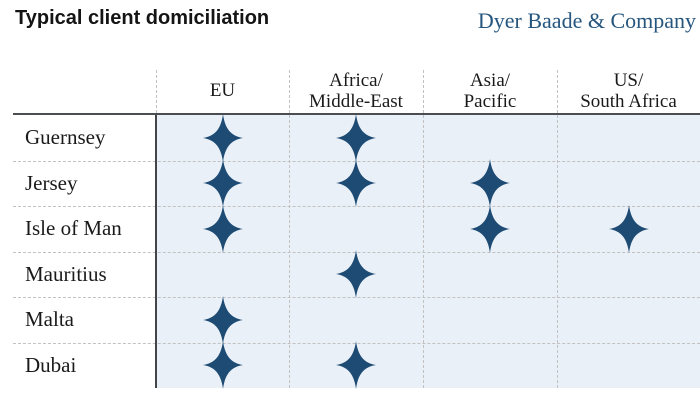 The image size is (700, 400). Describe the element at coordinates (628, 101) in the screenshot. I see `column-header-line: South Africa` at that location.